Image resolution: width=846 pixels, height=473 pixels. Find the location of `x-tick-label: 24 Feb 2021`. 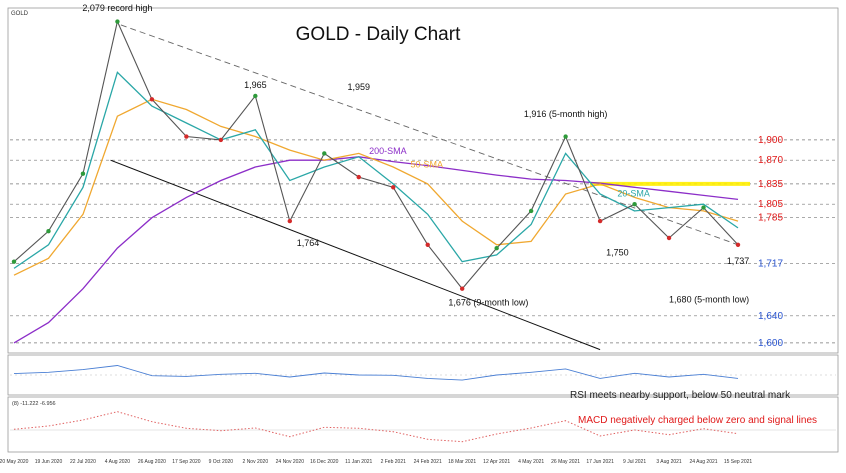

x-tick-label: 24 Feb 2021 is located at coordinates (428, 462).